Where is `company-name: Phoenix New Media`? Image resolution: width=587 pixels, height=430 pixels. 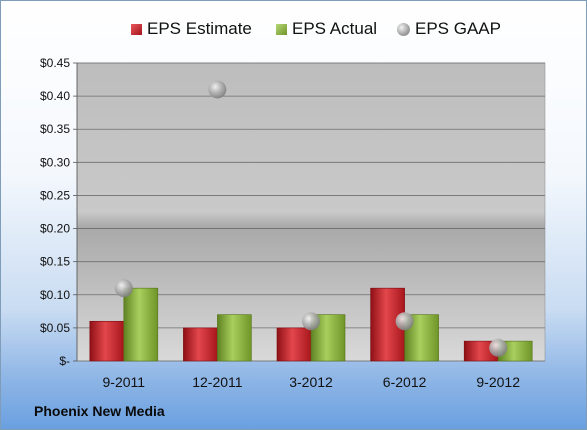 company-name: Phoenix New Media is located at coordinates (99, 411).